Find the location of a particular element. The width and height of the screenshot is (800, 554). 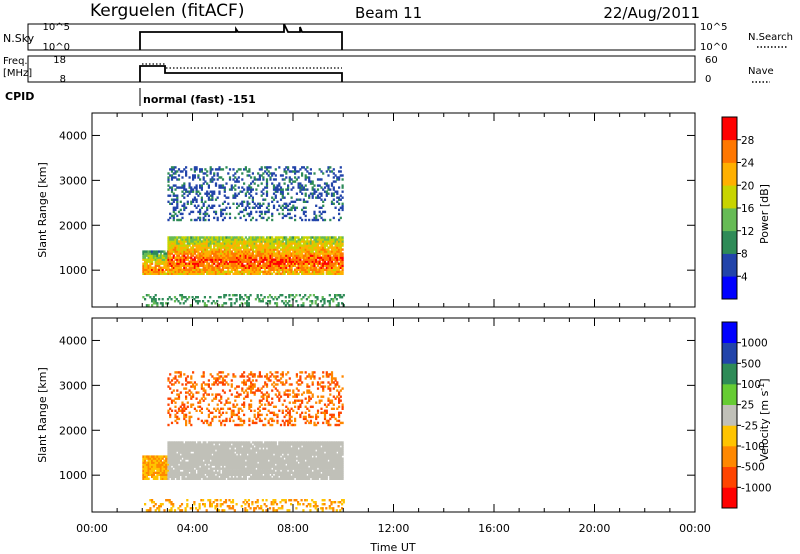

data-region is located at coordinates (255, 194).